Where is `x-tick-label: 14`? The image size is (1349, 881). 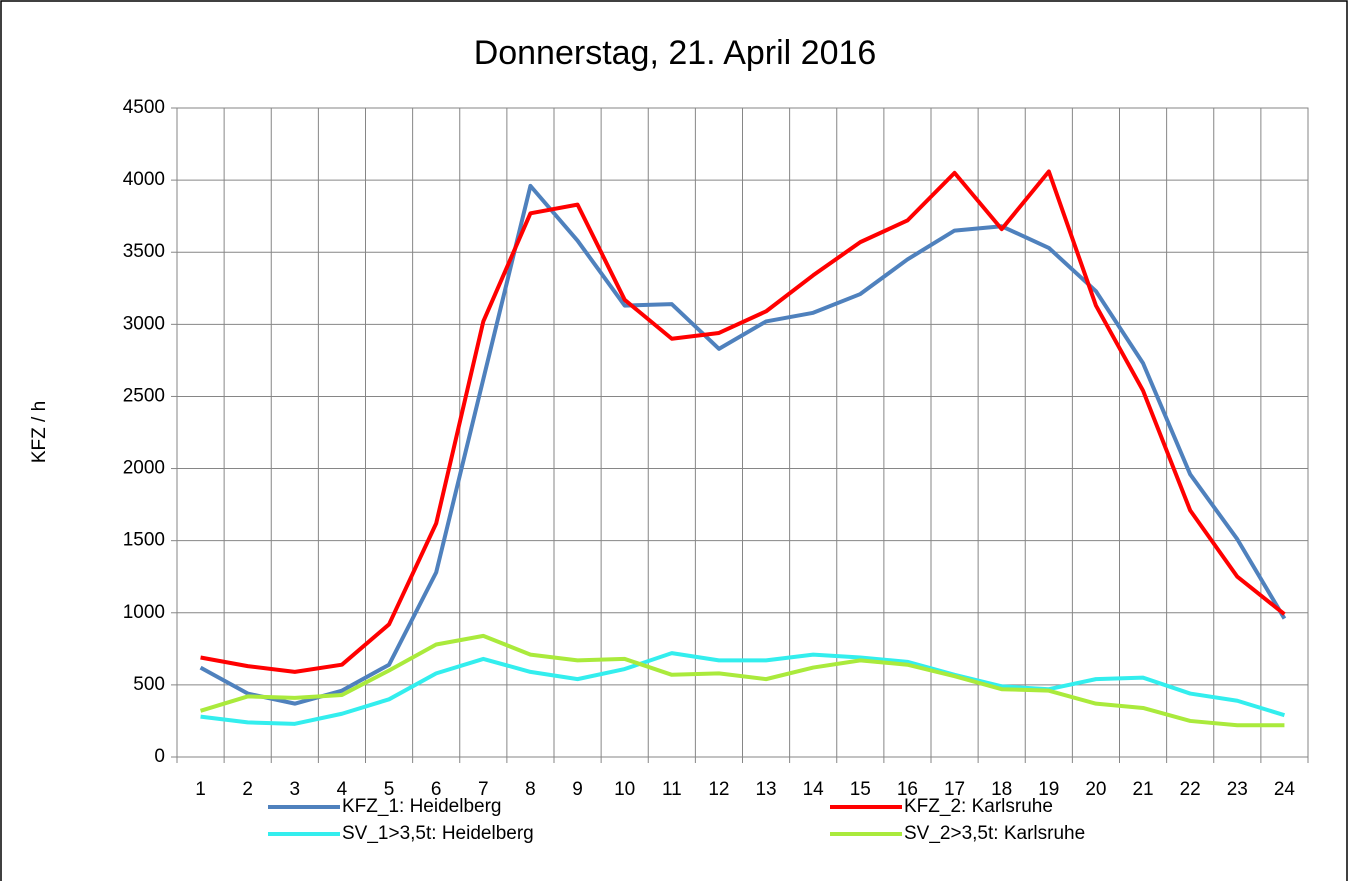 x-tick-label: 14 is located at coordinates (814, 789).